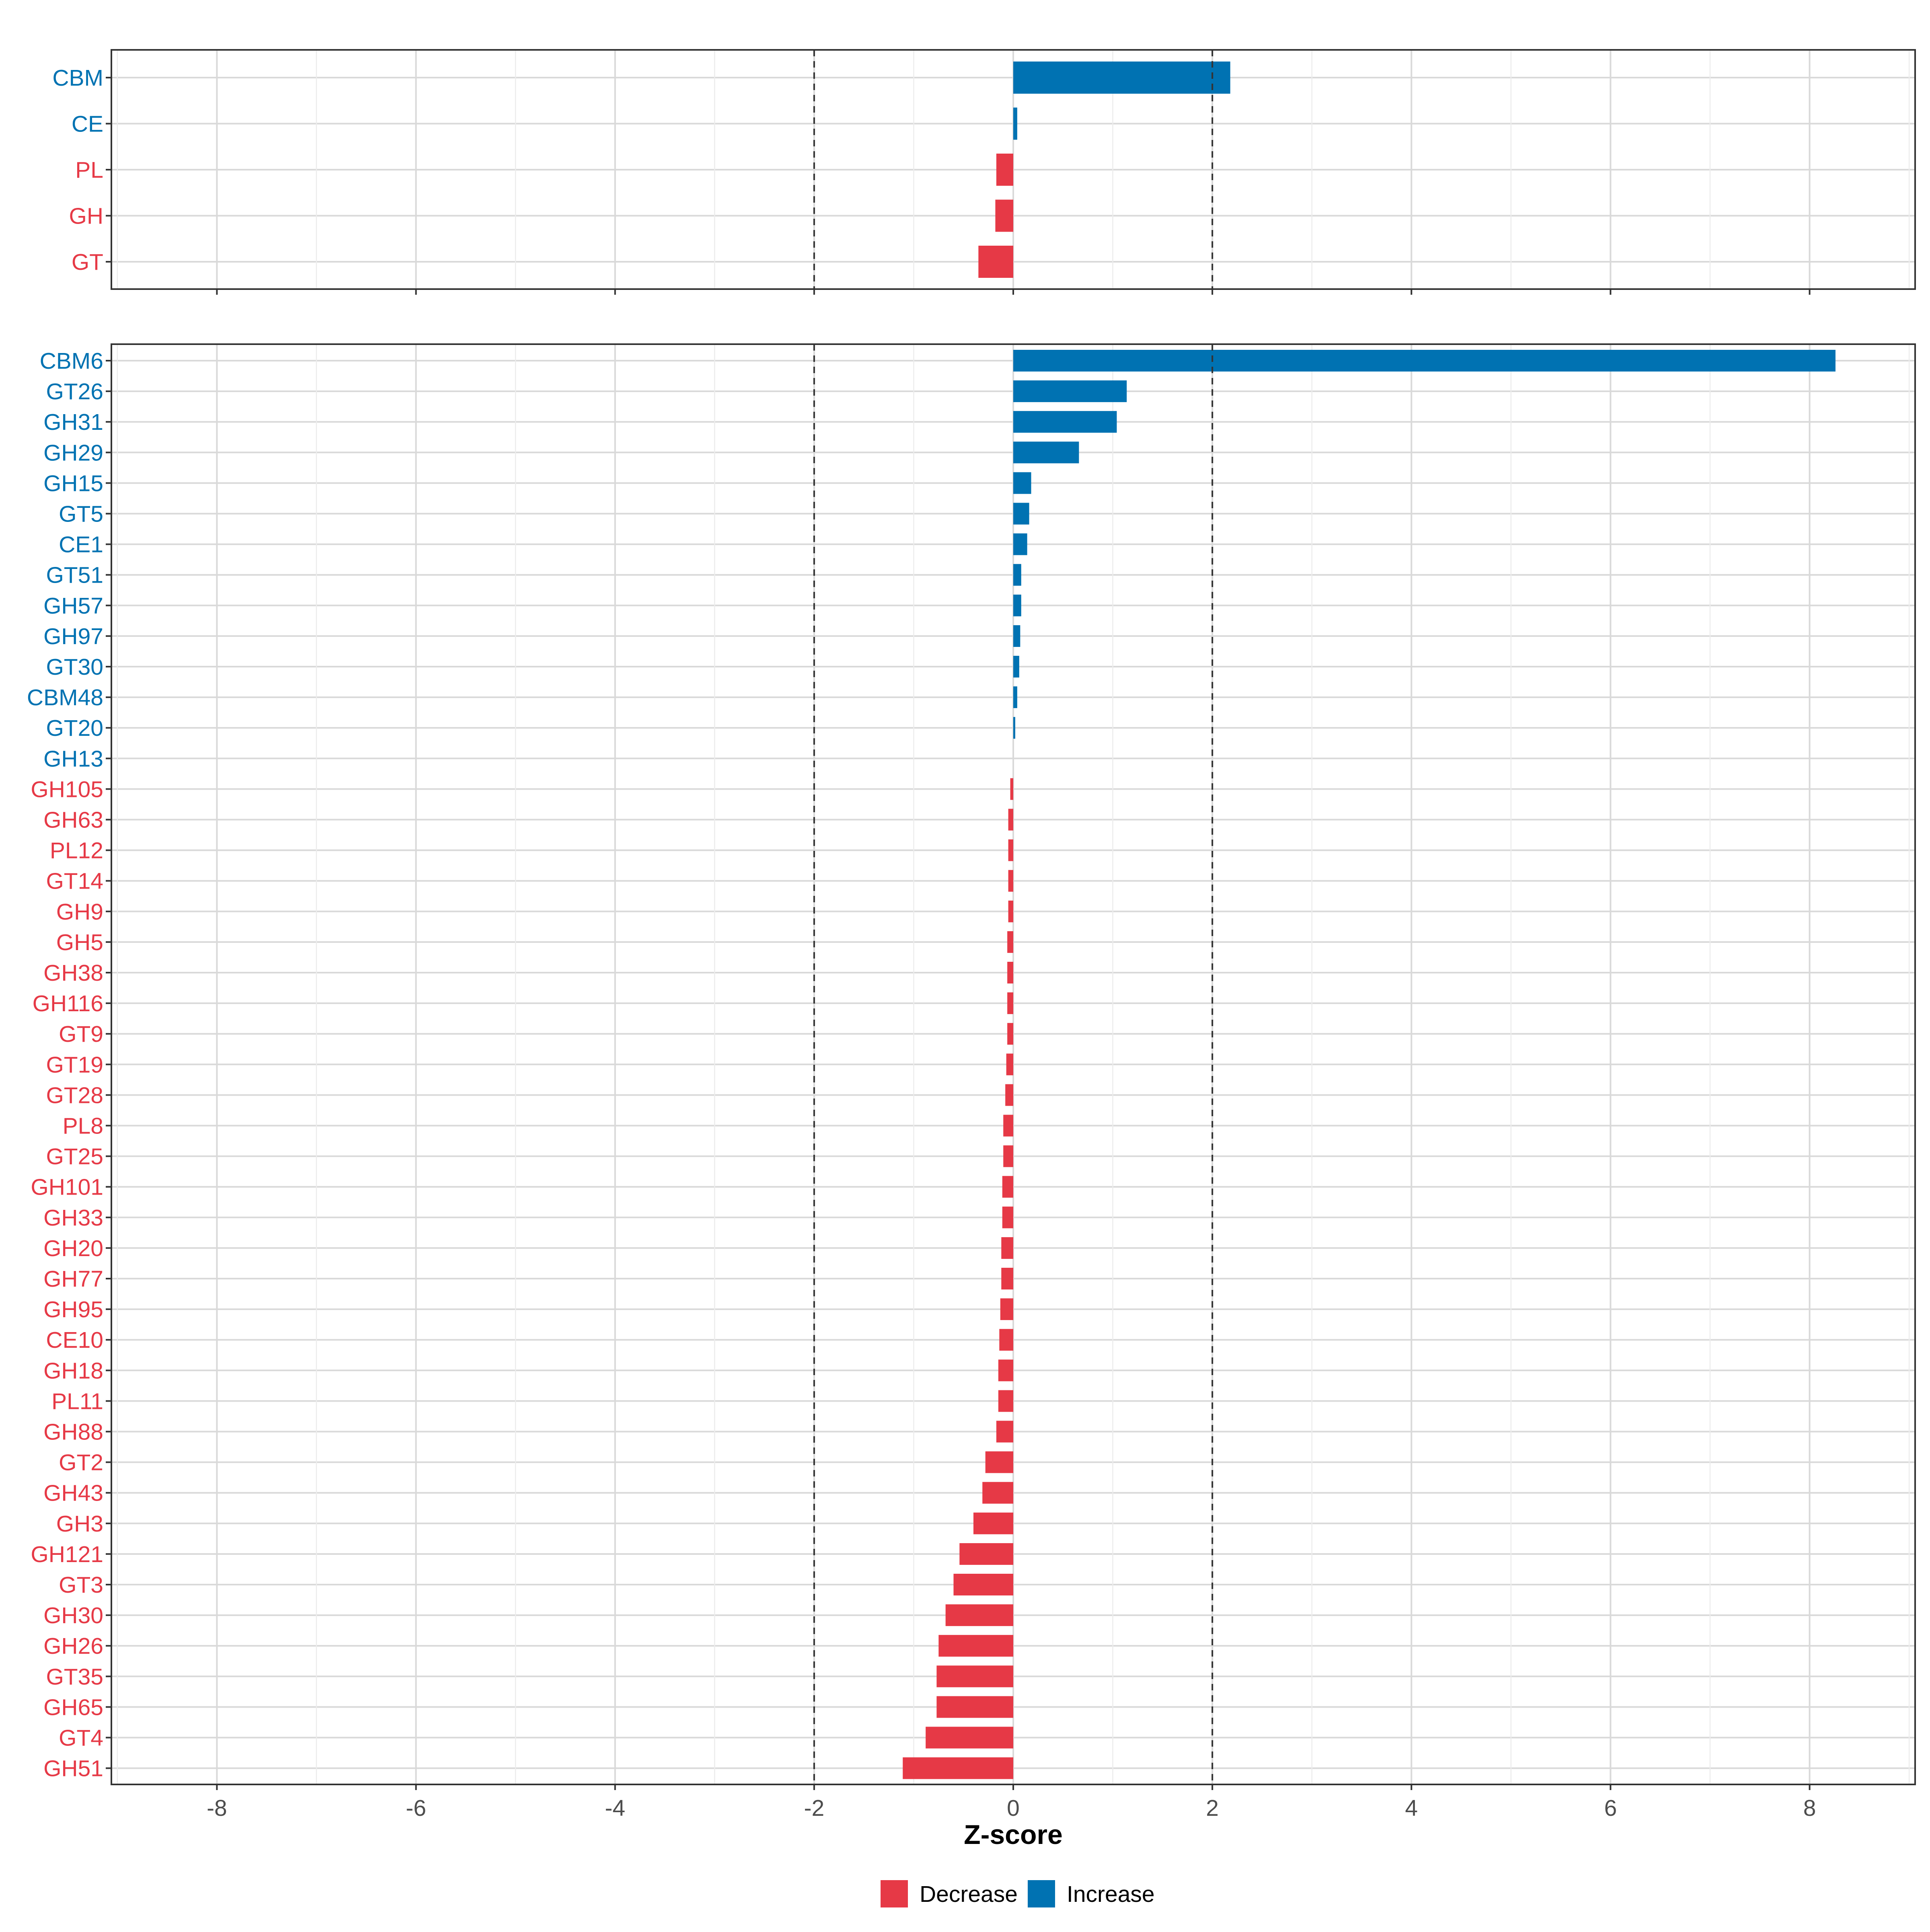  Describe the element at coordinates (86, 216) in the screenshot. I see `class-label-GH: GH` at that location.